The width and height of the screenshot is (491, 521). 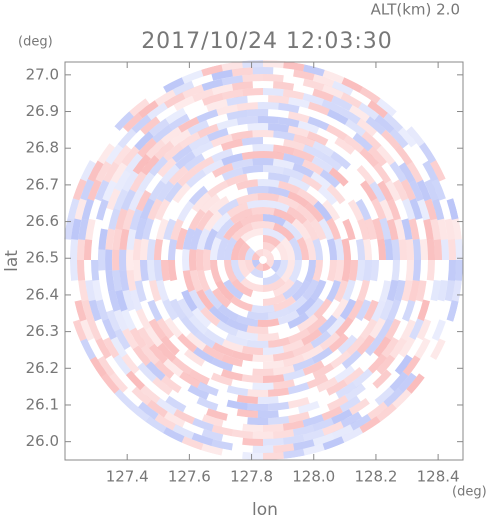 I want to click on y-tick-label: 26.5, so click(x=42, y=258).